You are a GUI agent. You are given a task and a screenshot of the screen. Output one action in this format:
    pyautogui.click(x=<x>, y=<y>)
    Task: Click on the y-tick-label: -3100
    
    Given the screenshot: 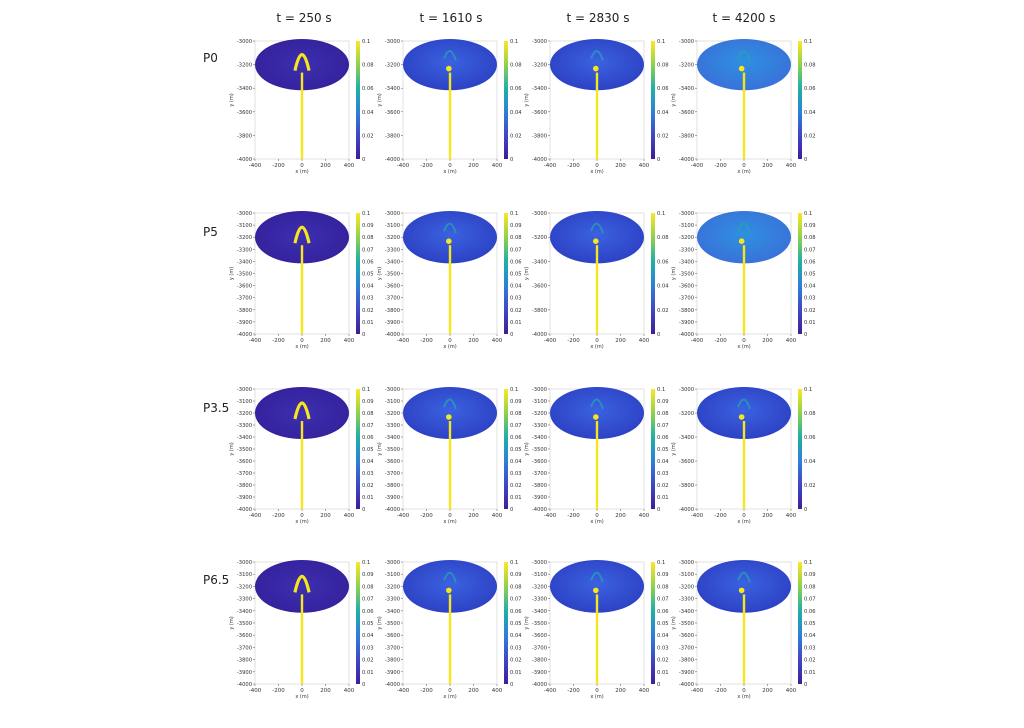 What is the action you would take?
    pyautogui.click(x=392, y=226)
    